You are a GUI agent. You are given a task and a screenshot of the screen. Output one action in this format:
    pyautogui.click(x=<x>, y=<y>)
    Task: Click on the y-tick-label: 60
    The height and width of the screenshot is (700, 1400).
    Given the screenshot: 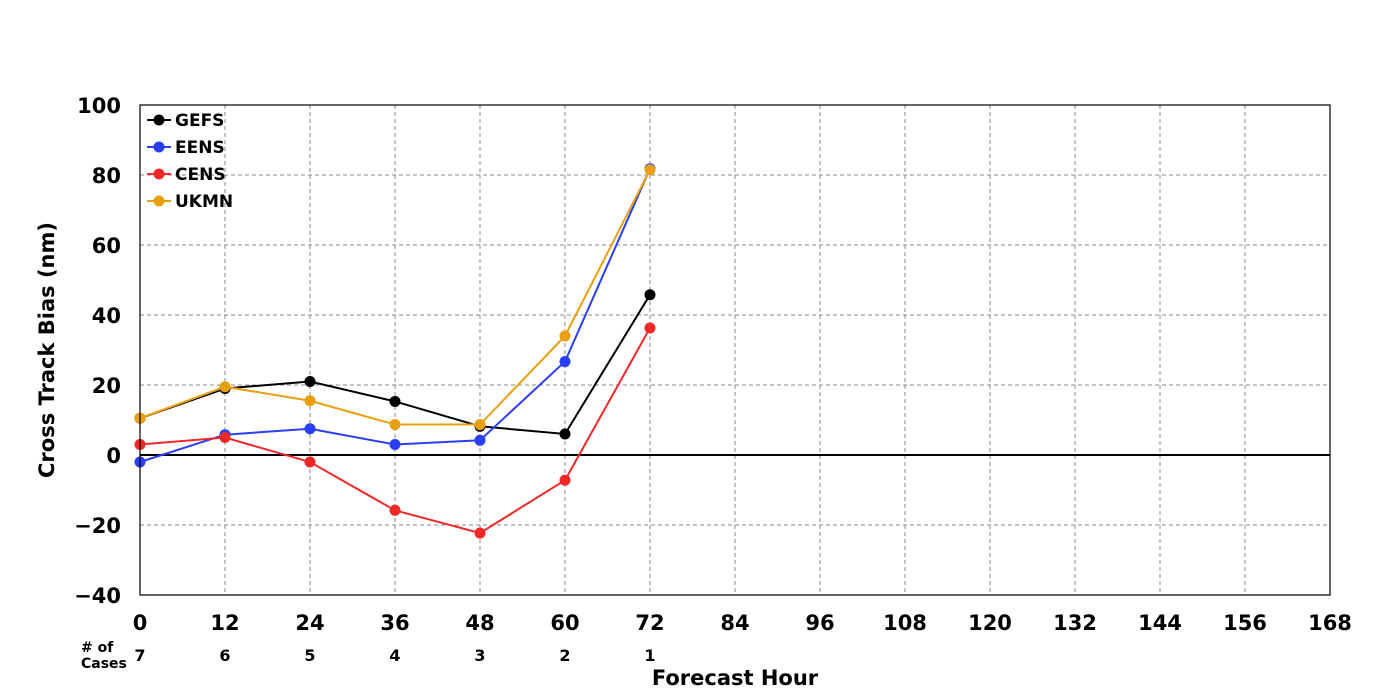 What is the action you would take?
    pyautogui.click(x=106, y=246)
    